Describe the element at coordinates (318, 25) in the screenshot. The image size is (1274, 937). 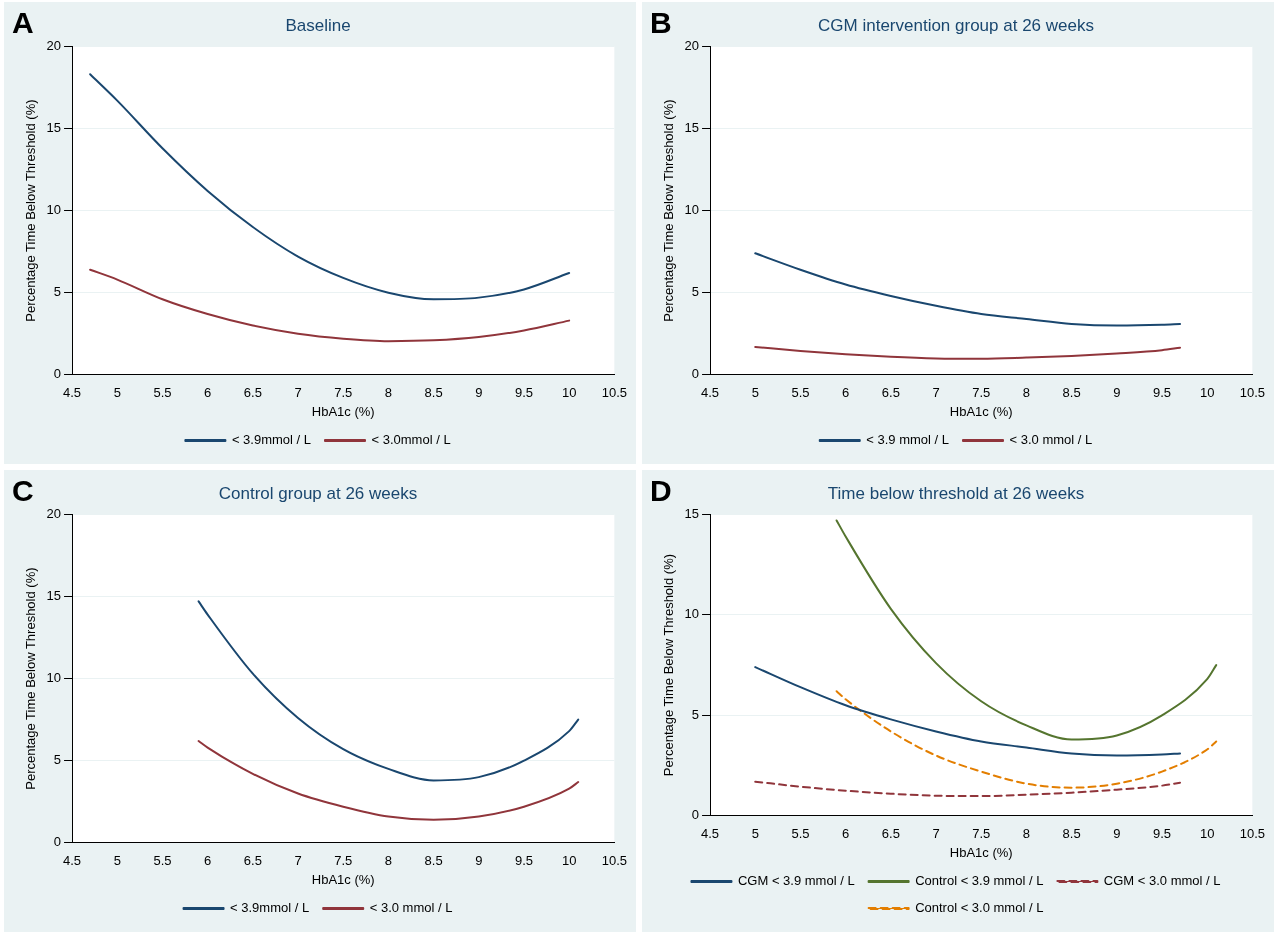
I see `chart-title: Baseline` at that location.